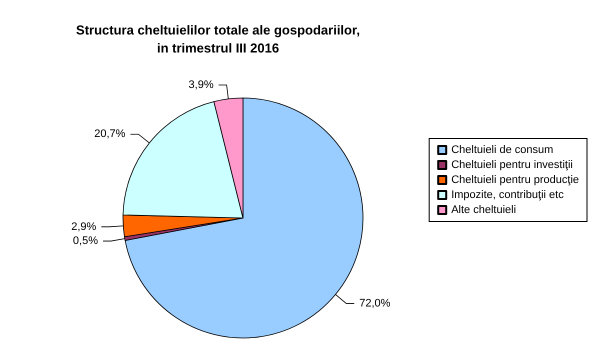  Describe the element at coordinates (218, 39) in the screenshot. I see `chart-title: Structura cheltuielilor totale ale gospodariilor, in trimestrul III 2016` at that location.